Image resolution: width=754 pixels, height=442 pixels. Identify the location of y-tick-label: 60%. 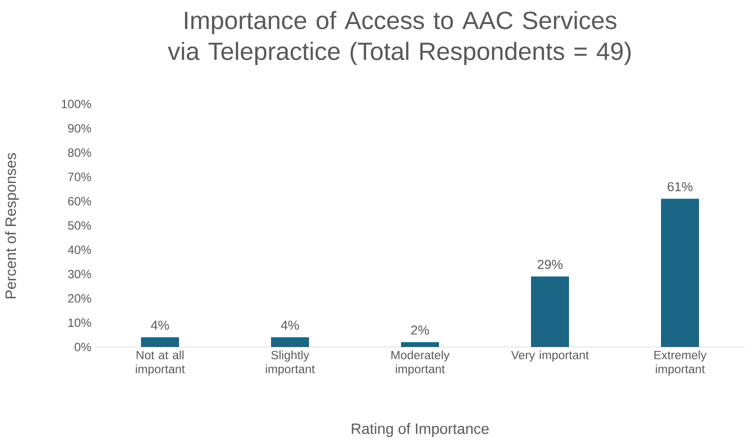
(80, 201).